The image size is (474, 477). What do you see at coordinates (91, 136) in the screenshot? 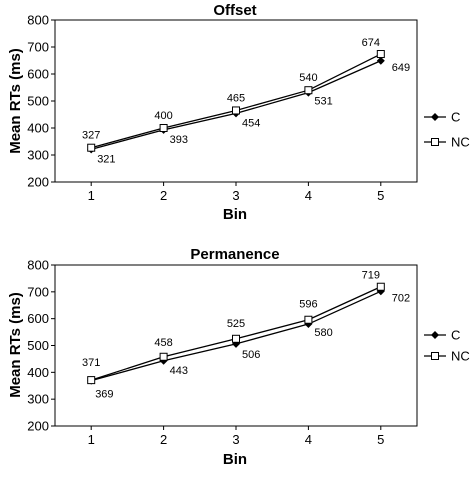
I see `data-label-nc: 327` at bounding box center [91, 136].